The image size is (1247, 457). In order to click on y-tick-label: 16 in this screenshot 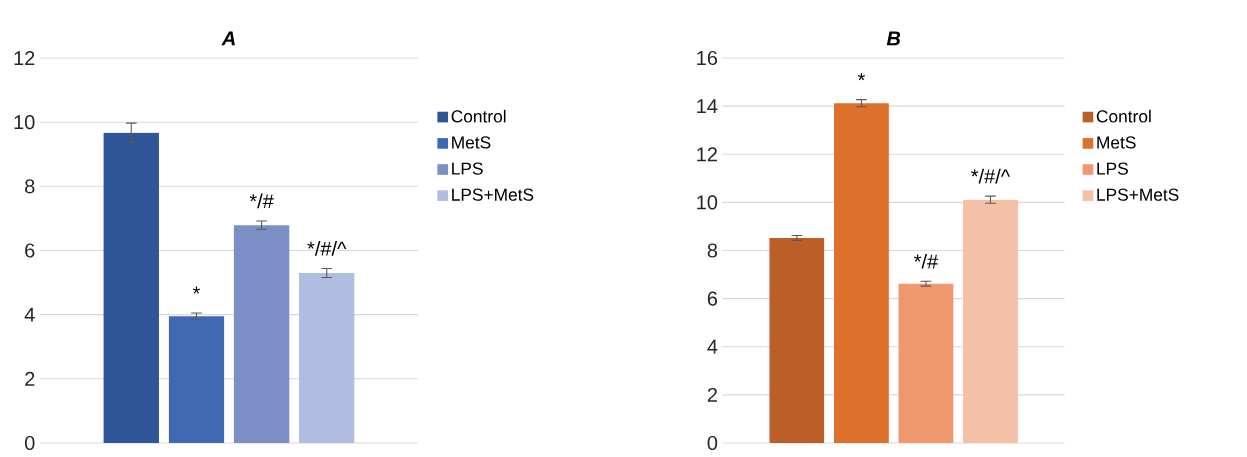, I will do `click(707, 58)`.